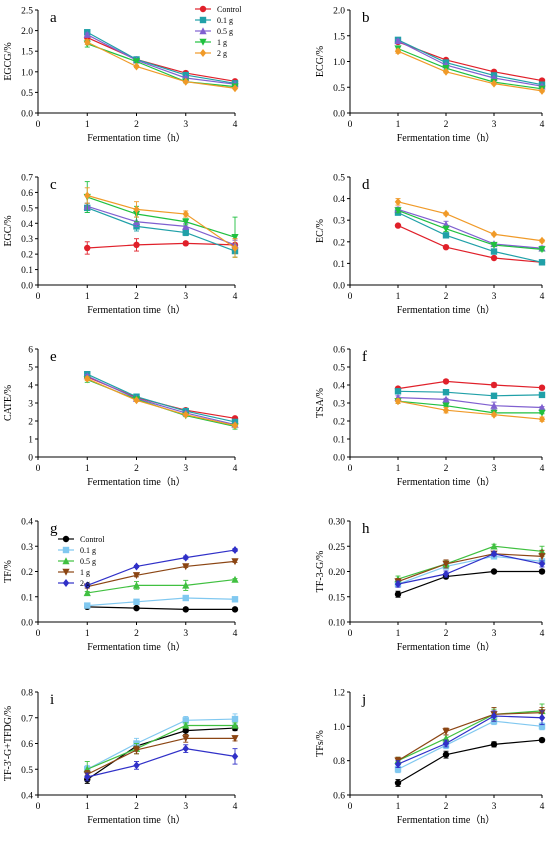 This screenshot has height=861, width=550. Describe the element at coordinates (27, 745) in the screenshot. I see `y-tick-label: 0.6` at that location.